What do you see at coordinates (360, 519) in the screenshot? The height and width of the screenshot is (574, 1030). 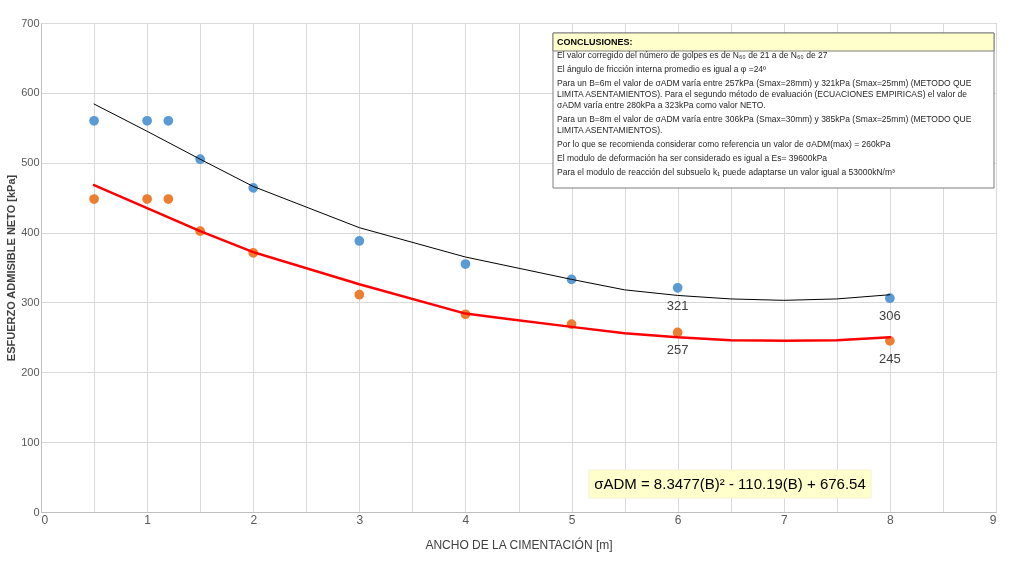 I see `x-tick-label: 3` at bounding box center [360, 519].